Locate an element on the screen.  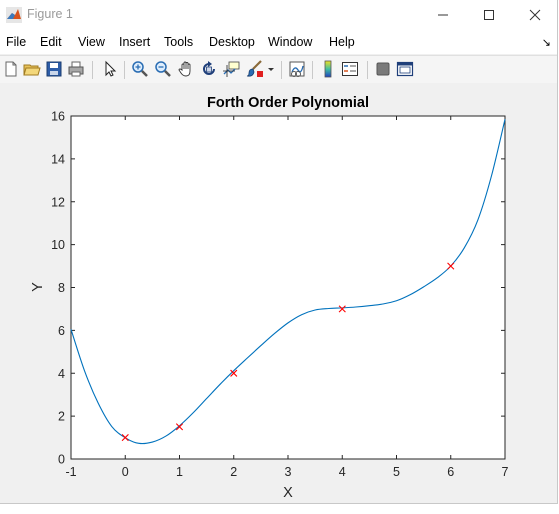
menu-tools: Tools is located at coordinates (179, 42).